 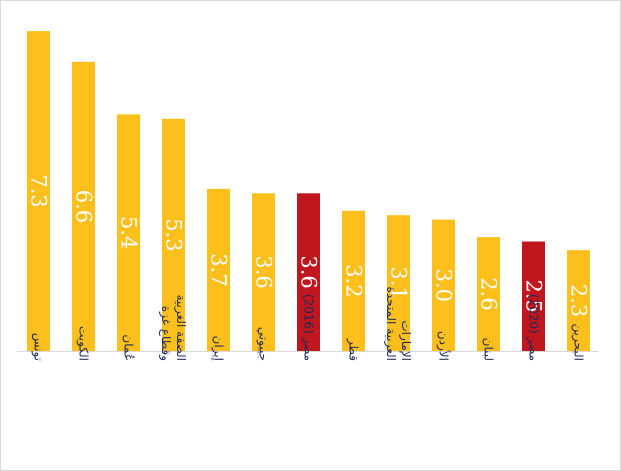 I want to click on category-label-3-line-0: الضفة الغربية, so click(x=180, y=327).